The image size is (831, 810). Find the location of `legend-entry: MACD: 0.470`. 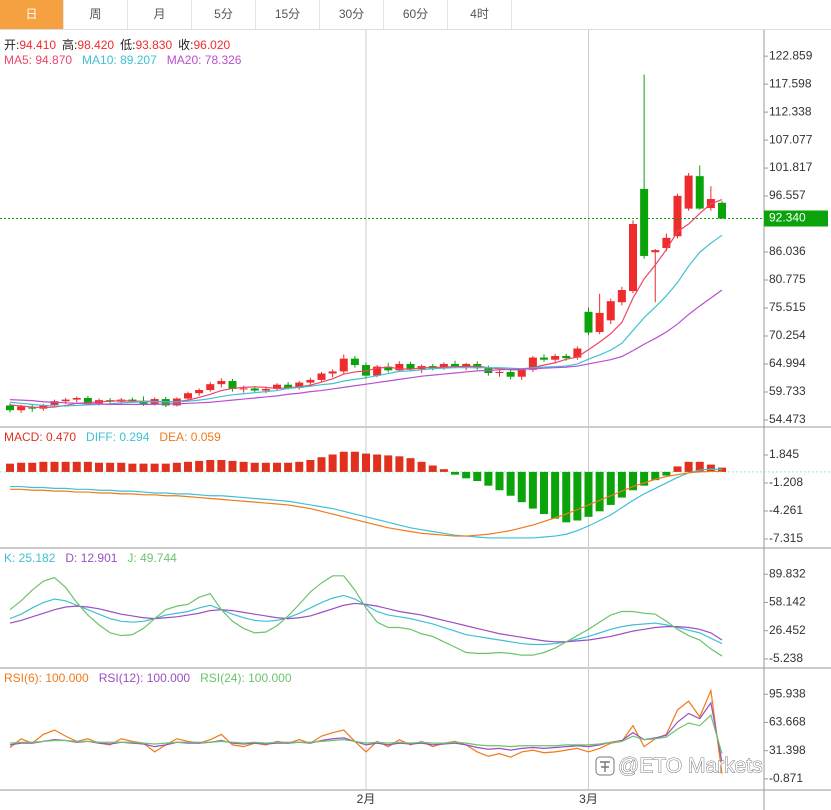

legend-entry: MACD: 0.470 is located at coordinates (40, 437).